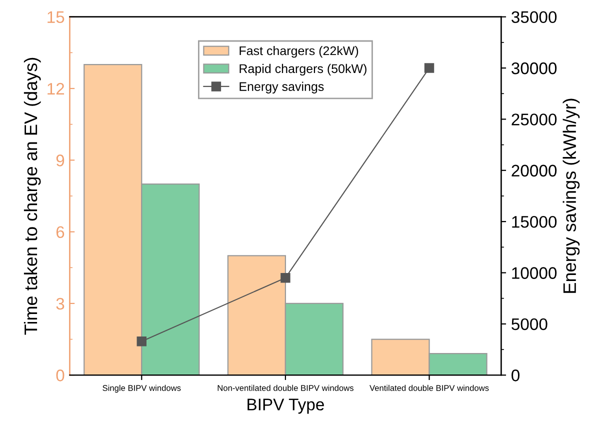 This screenshot has width=591, height=421. I want to click on x-tick-label: Non-ventilated double BIPV windows, so click(286, 387).